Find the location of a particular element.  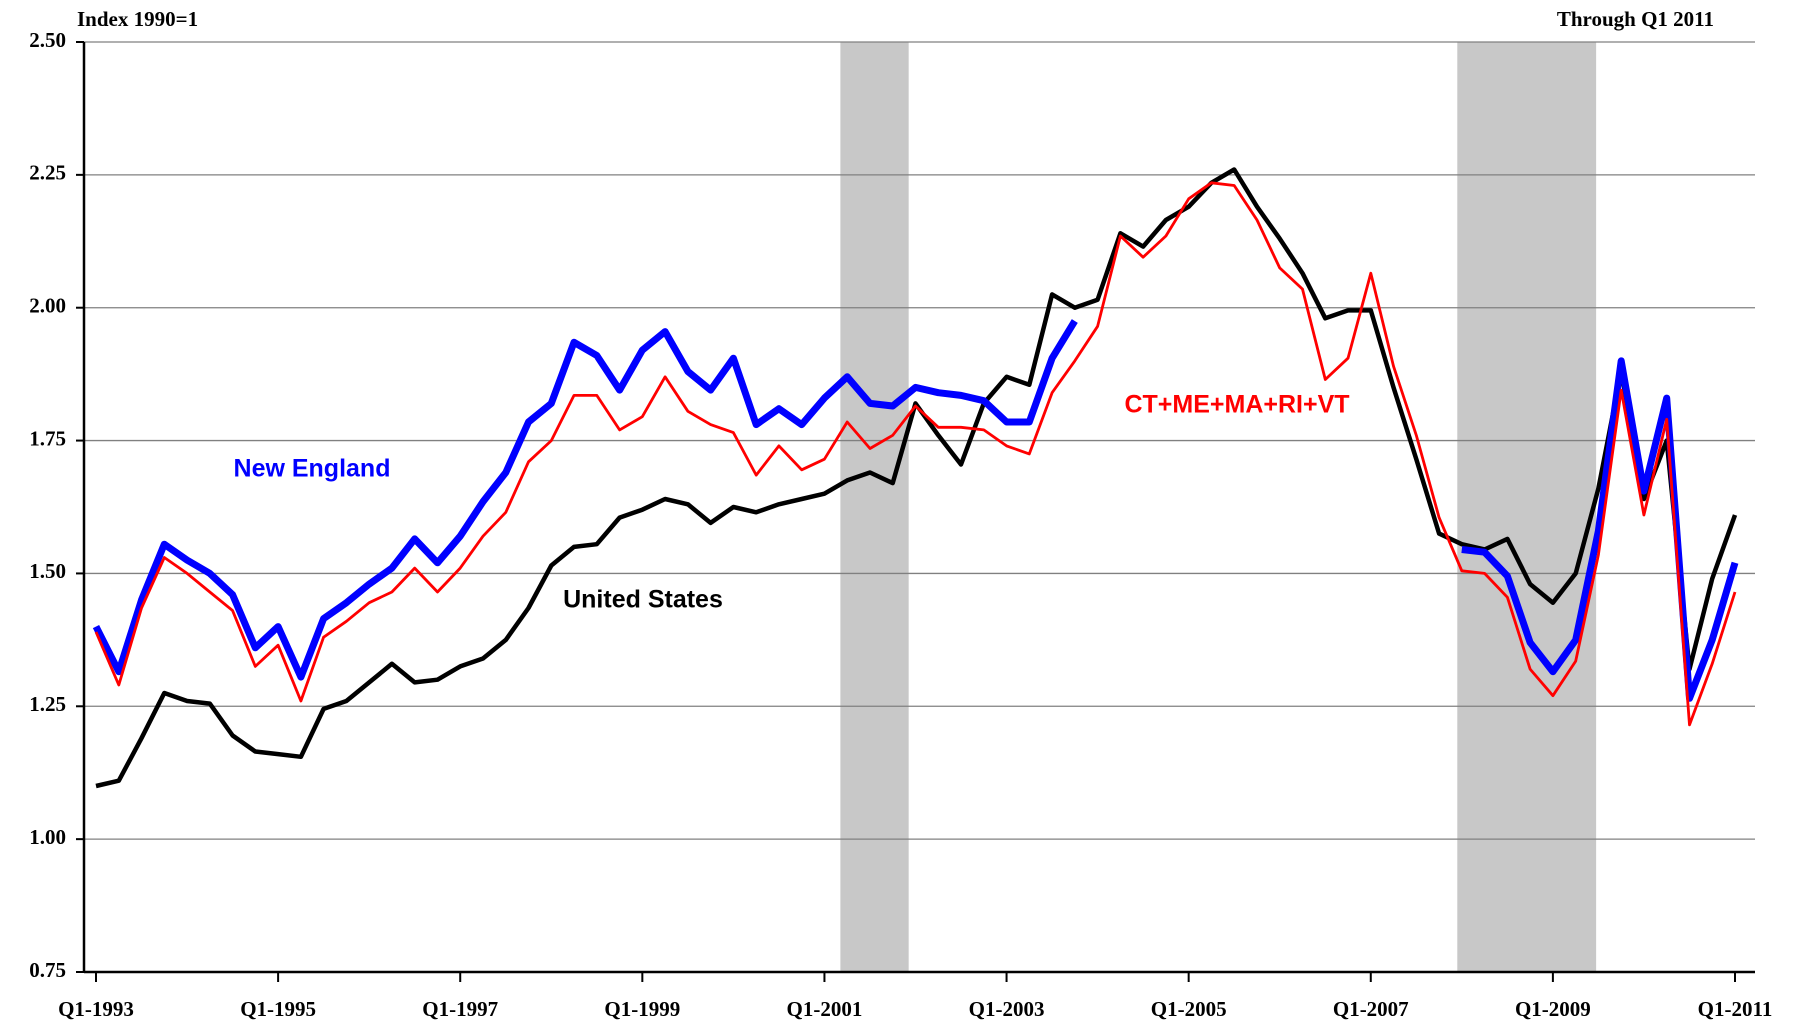

x-tick-label: Q1-1993 is located at coordinates (96, 1009).